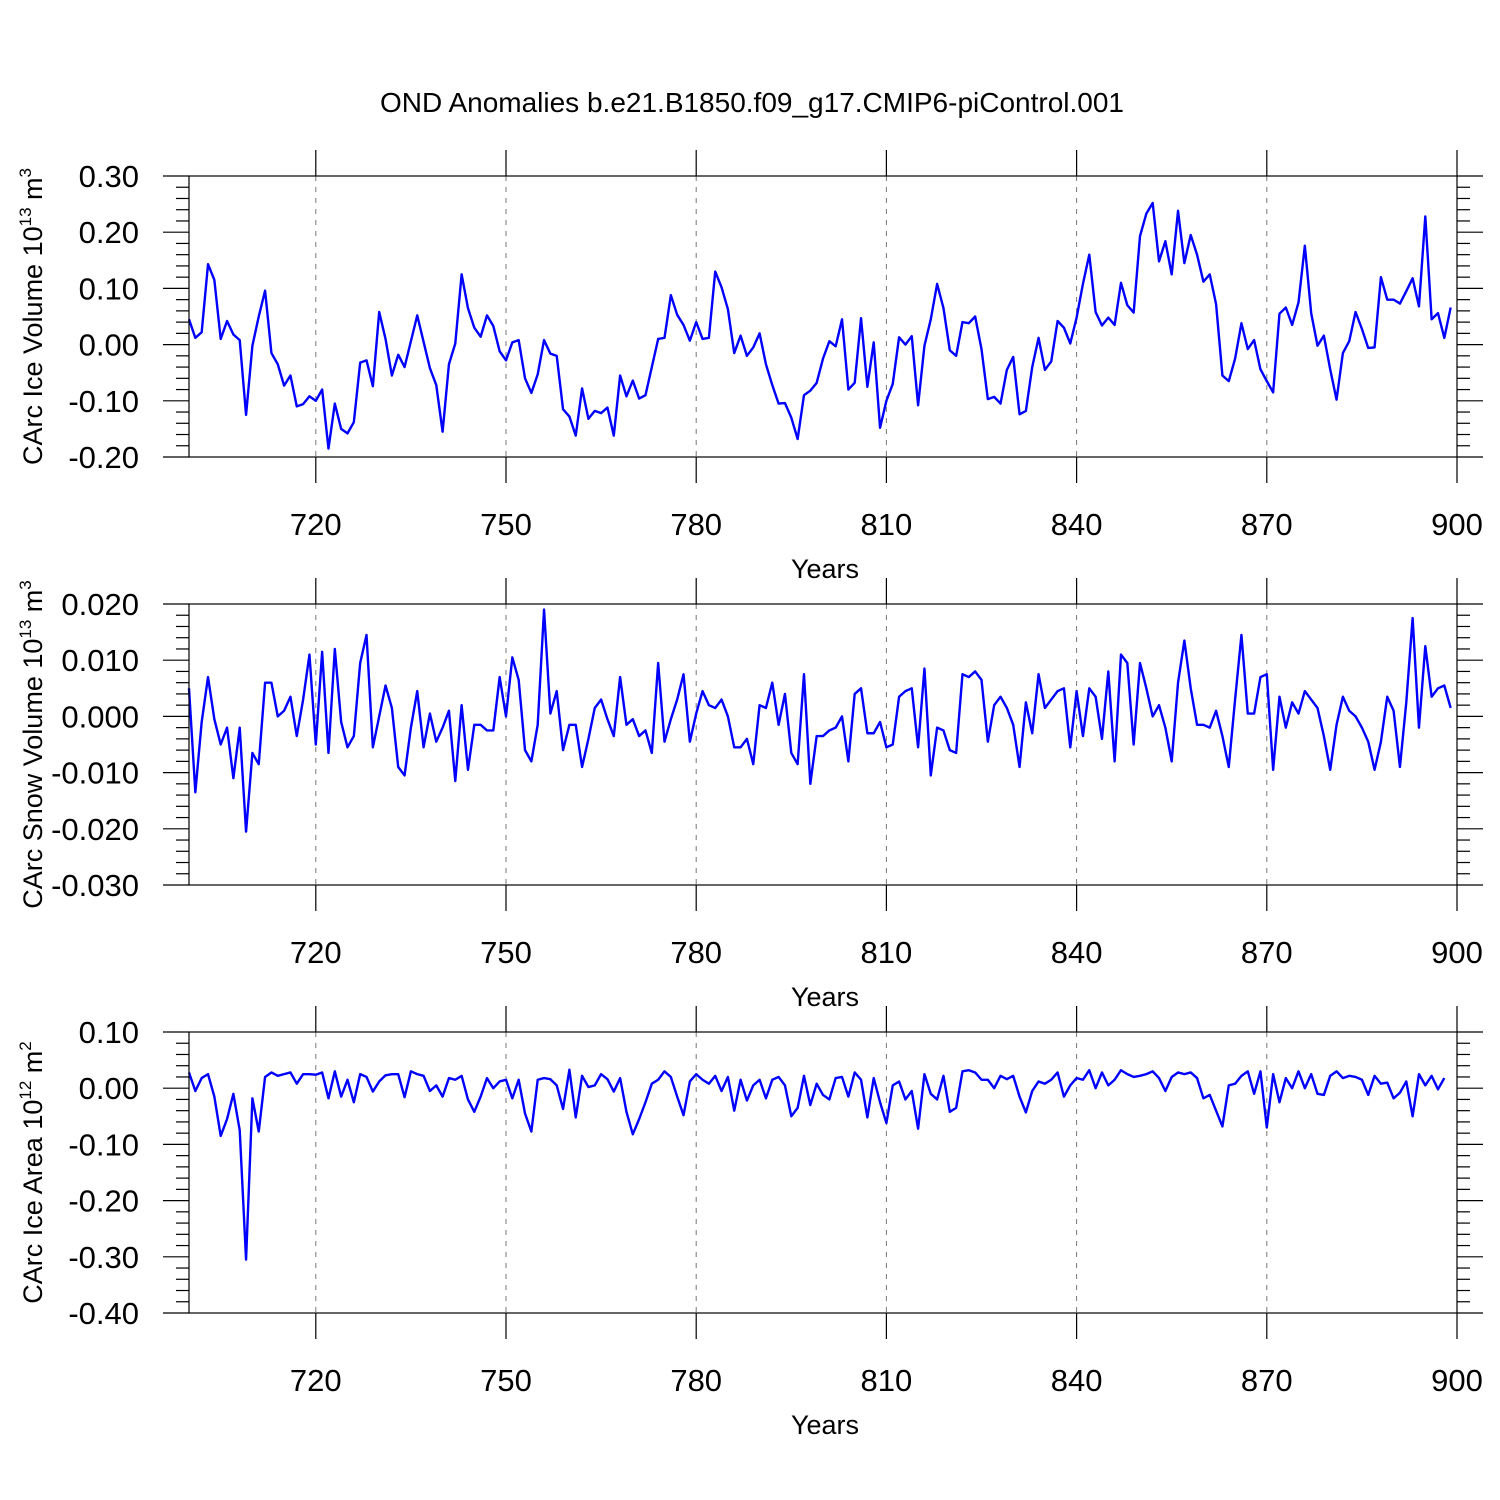 The image size is (1500, 1500). Describe the element at coordinates (33, 605) in the screenshot. I see `snow-volume-ylabel-unit: m` at that location.